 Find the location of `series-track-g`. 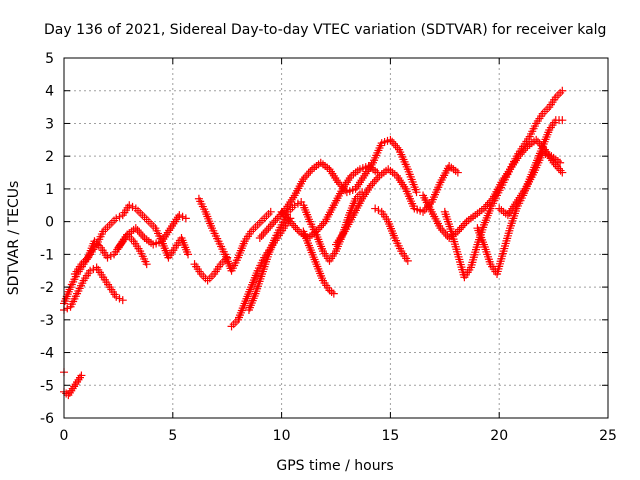

series-track-g is located at coordinates (211, 269).